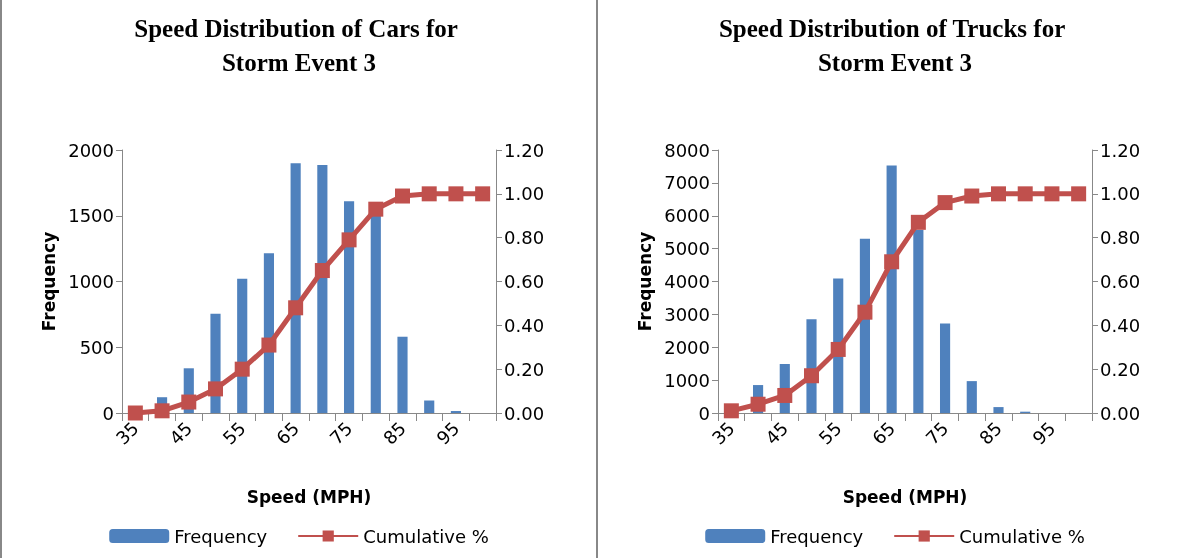  What do you see at coordinates (687, 216) in the screenshot?
I see `y-tick-label: 6000` at bounding box center [687, 216].